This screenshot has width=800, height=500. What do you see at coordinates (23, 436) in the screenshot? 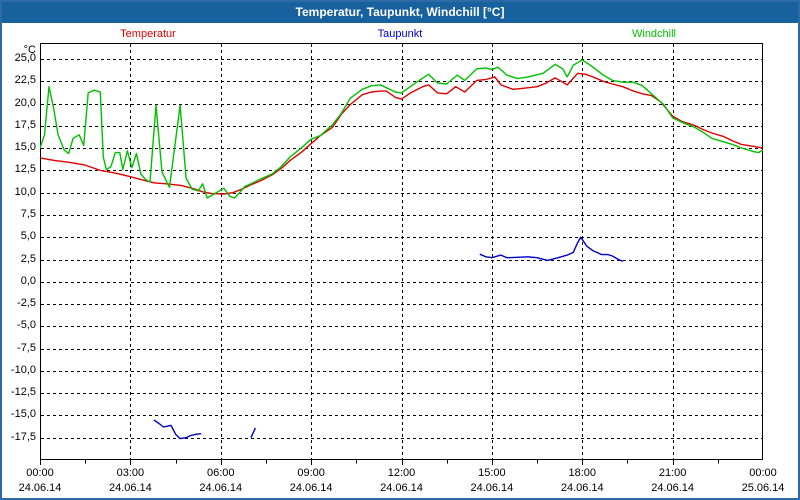
I see `y-tick-label: -17,5` at bounding box center [23, 436].